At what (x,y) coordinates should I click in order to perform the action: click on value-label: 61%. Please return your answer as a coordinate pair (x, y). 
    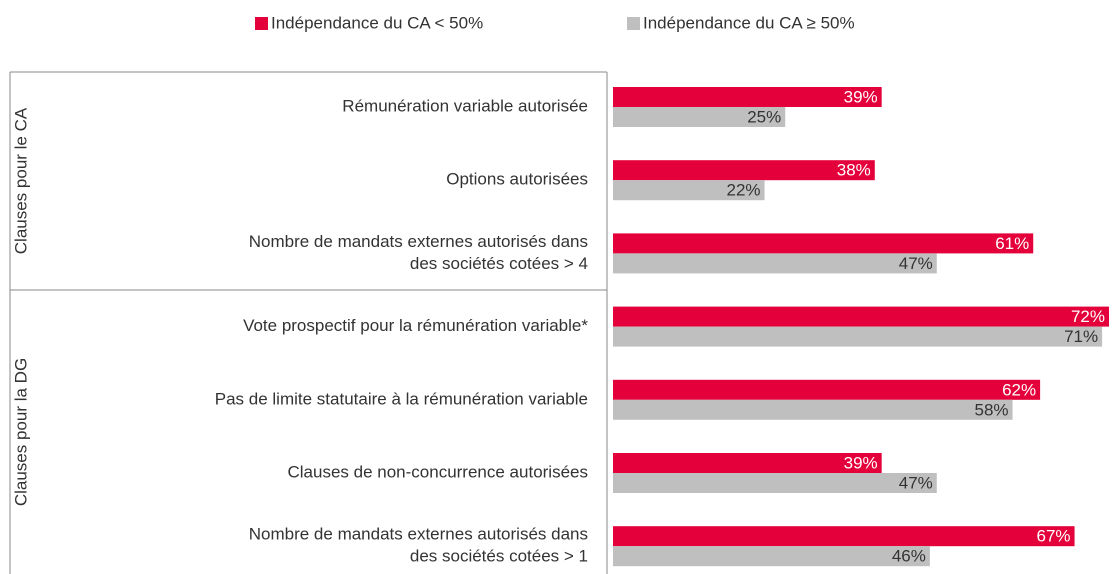
    Looking at the image, I should click on (1012, 243).